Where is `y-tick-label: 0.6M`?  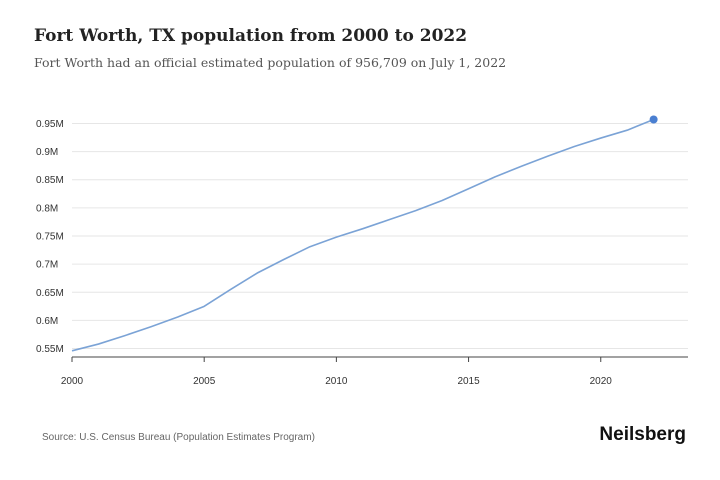 y-tick-label: 0.6M is located at coordinates (47, 321).